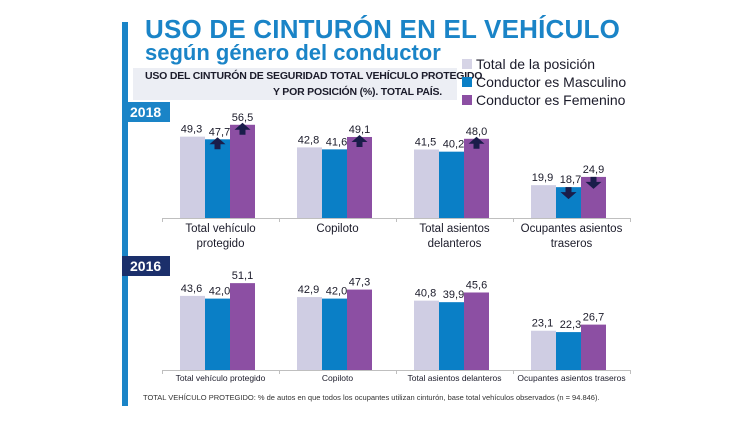  Describe the element at coordinates (536, 64) in the screenshot. I see `legend-label: Total de la posición` at that location.